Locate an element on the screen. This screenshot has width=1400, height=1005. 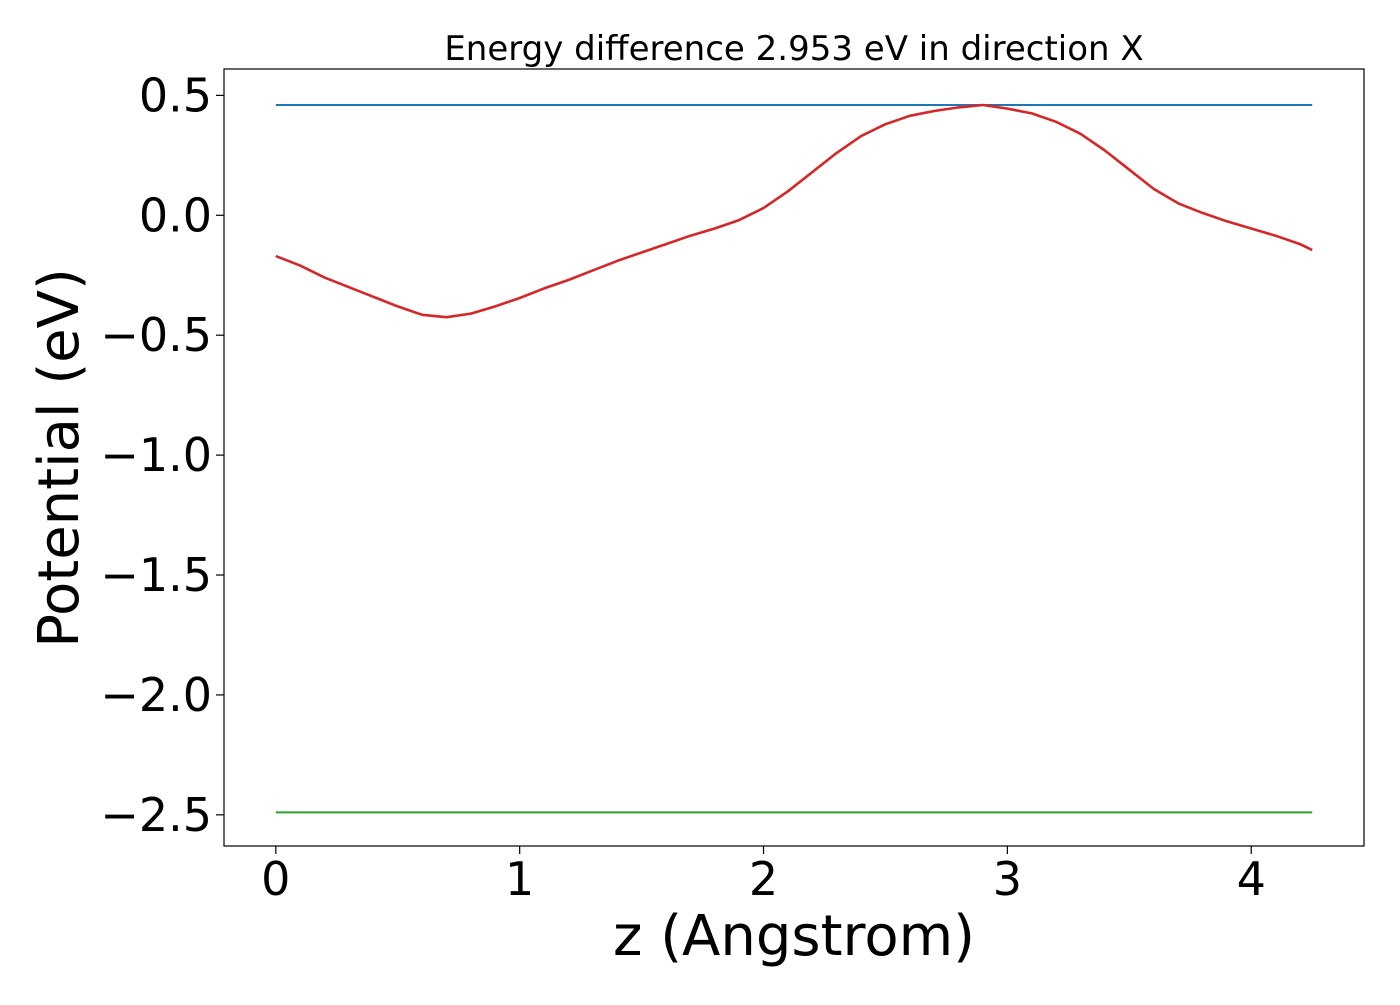
y-axis-label: Potential (eV) is located at coordinates (59, 458).